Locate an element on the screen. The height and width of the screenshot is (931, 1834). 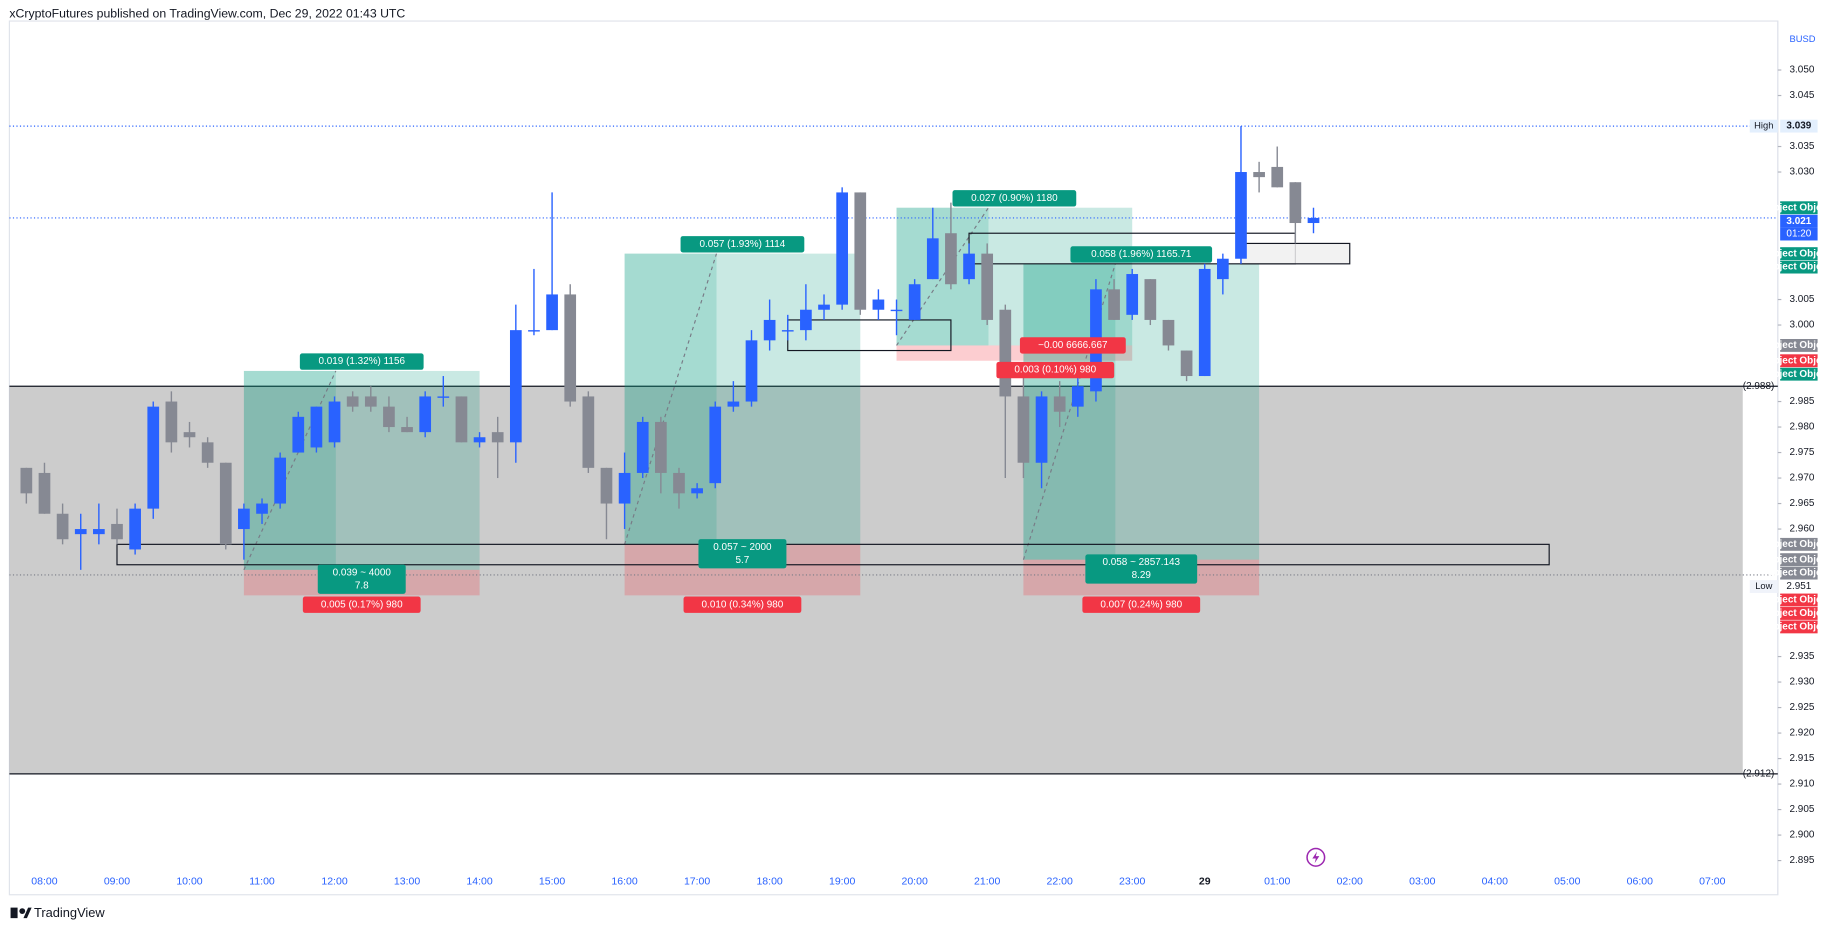
y-tick-label: 2.980 is located at coordinates (1802, 427).